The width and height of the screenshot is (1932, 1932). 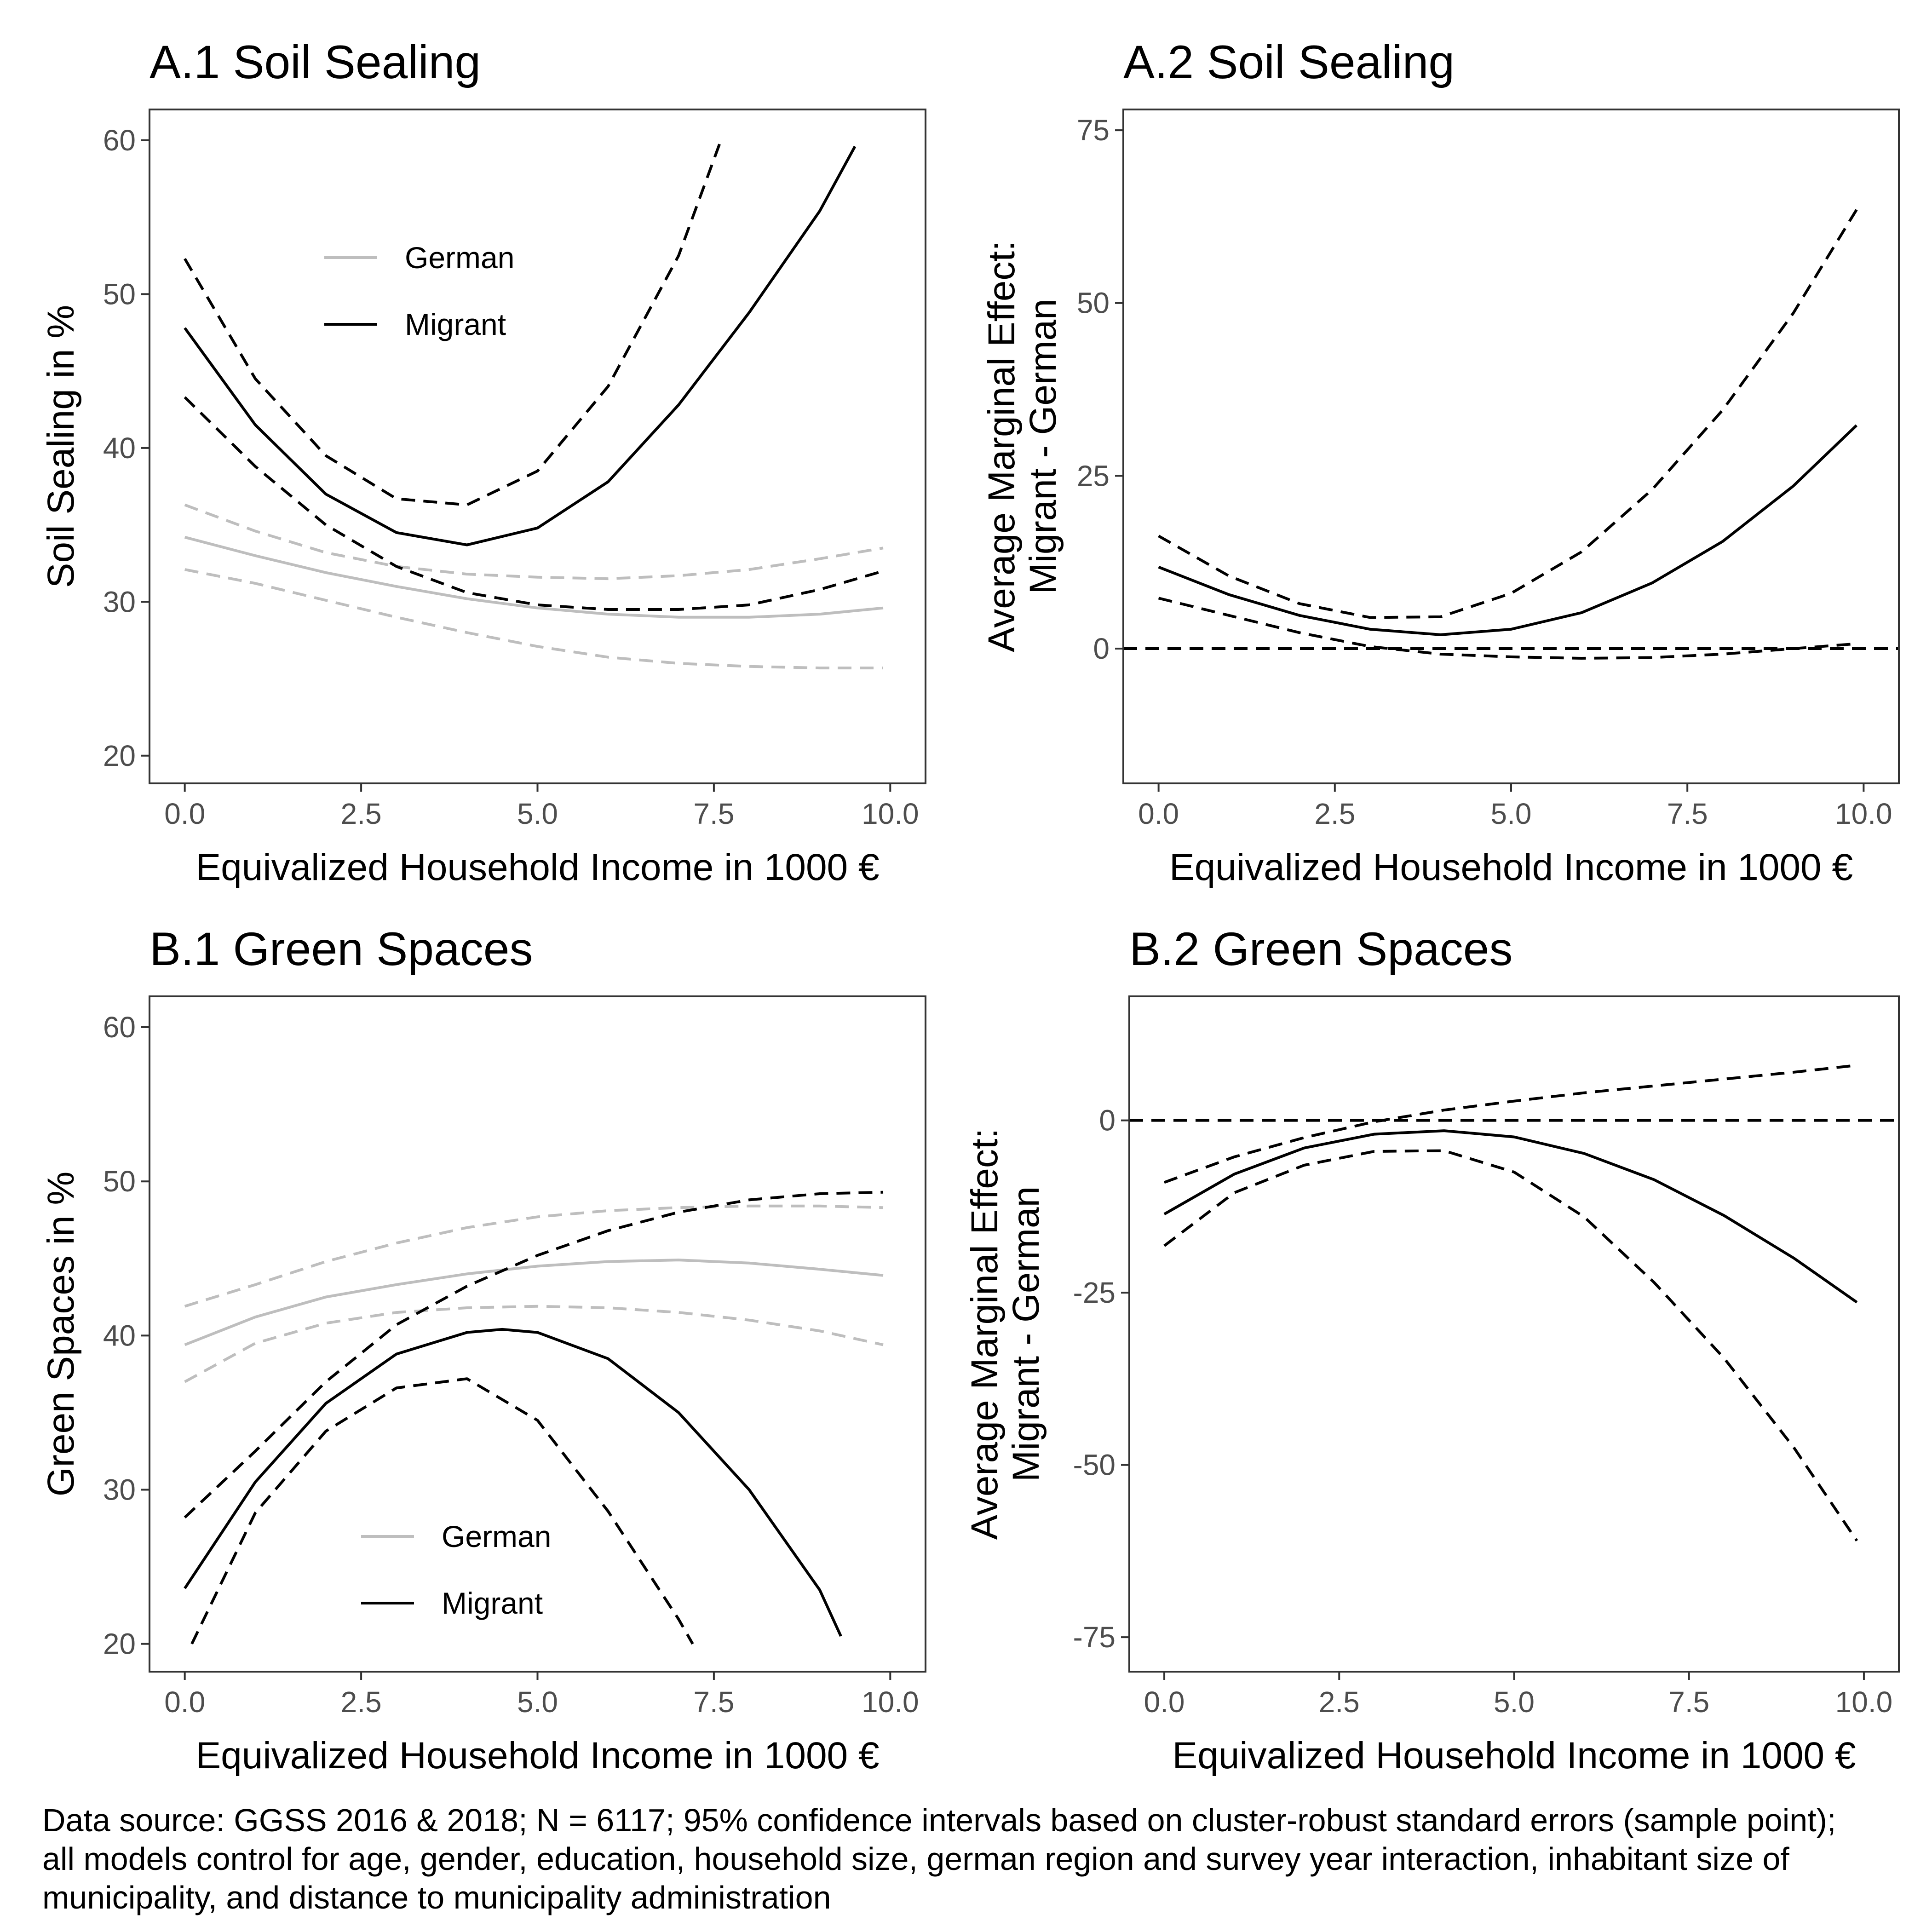 I want to click on panel-2-x-tick-label: 7.5, so click(x=1687, y=813).